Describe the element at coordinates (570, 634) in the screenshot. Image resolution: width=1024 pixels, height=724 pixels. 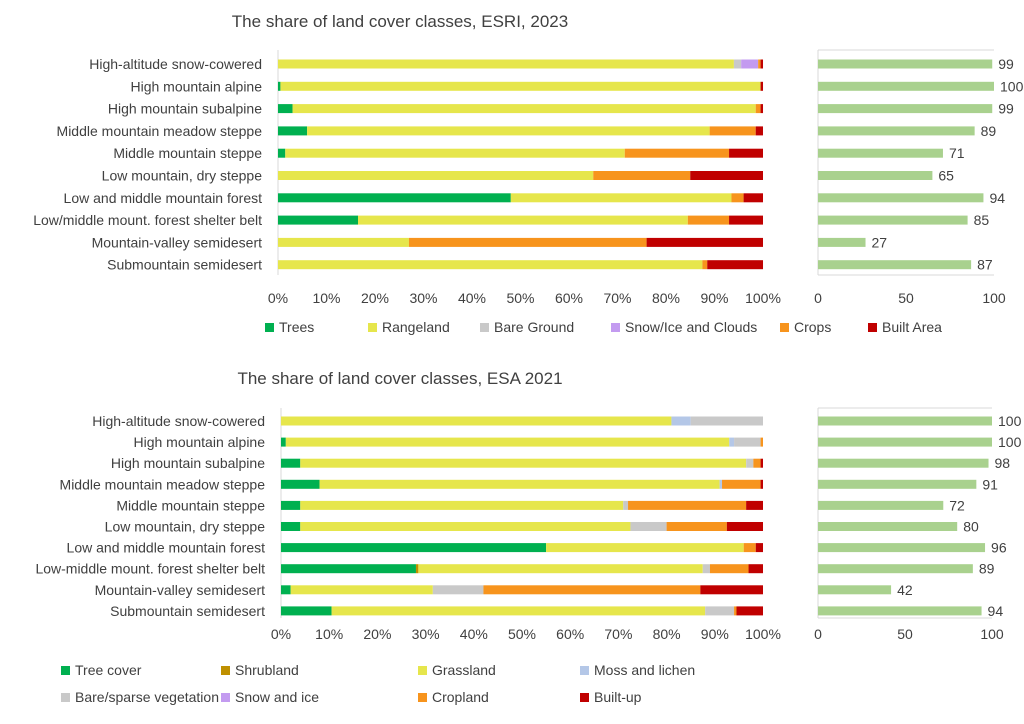
I see `chart2-x-tick-label: 60%` at that location.